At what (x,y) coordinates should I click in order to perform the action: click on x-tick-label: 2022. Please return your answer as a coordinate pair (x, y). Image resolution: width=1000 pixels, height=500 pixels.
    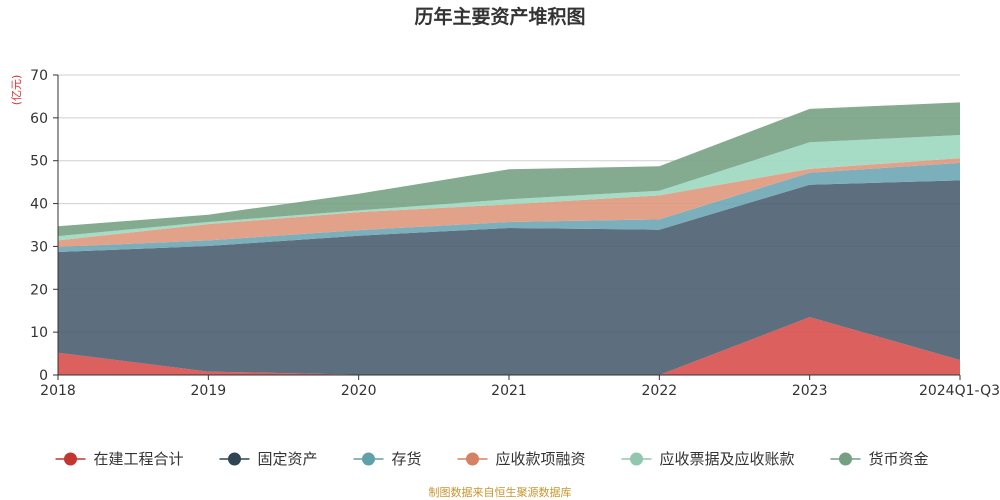
    Looking at the image, I should click on (660, 391).